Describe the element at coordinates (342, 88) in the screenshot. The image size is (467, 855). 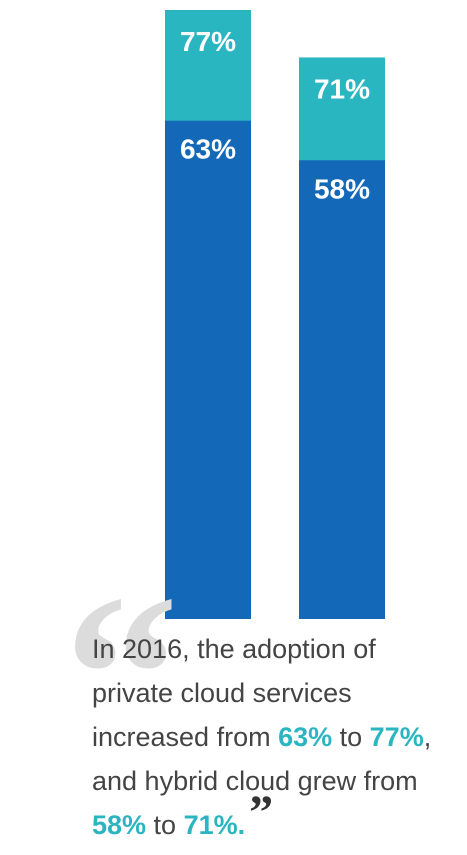
I see `bar-top-value-label: 71%` at that location.